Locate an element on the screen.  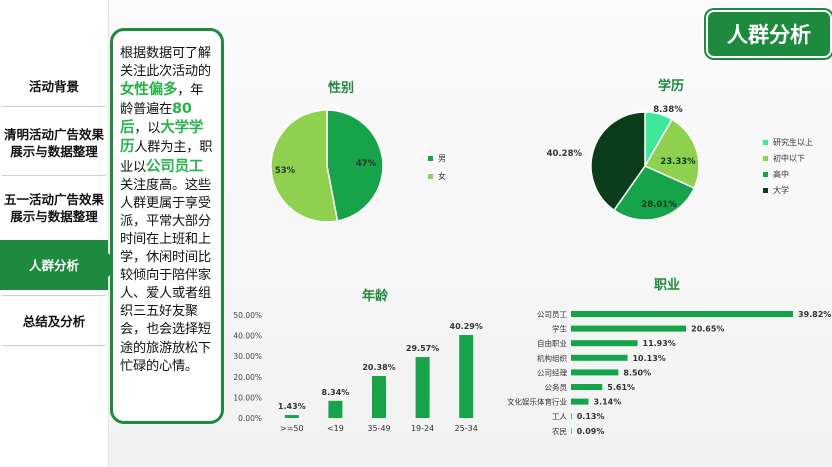
age-x-tick-label: >=50 is located at coordinates (292, 428).